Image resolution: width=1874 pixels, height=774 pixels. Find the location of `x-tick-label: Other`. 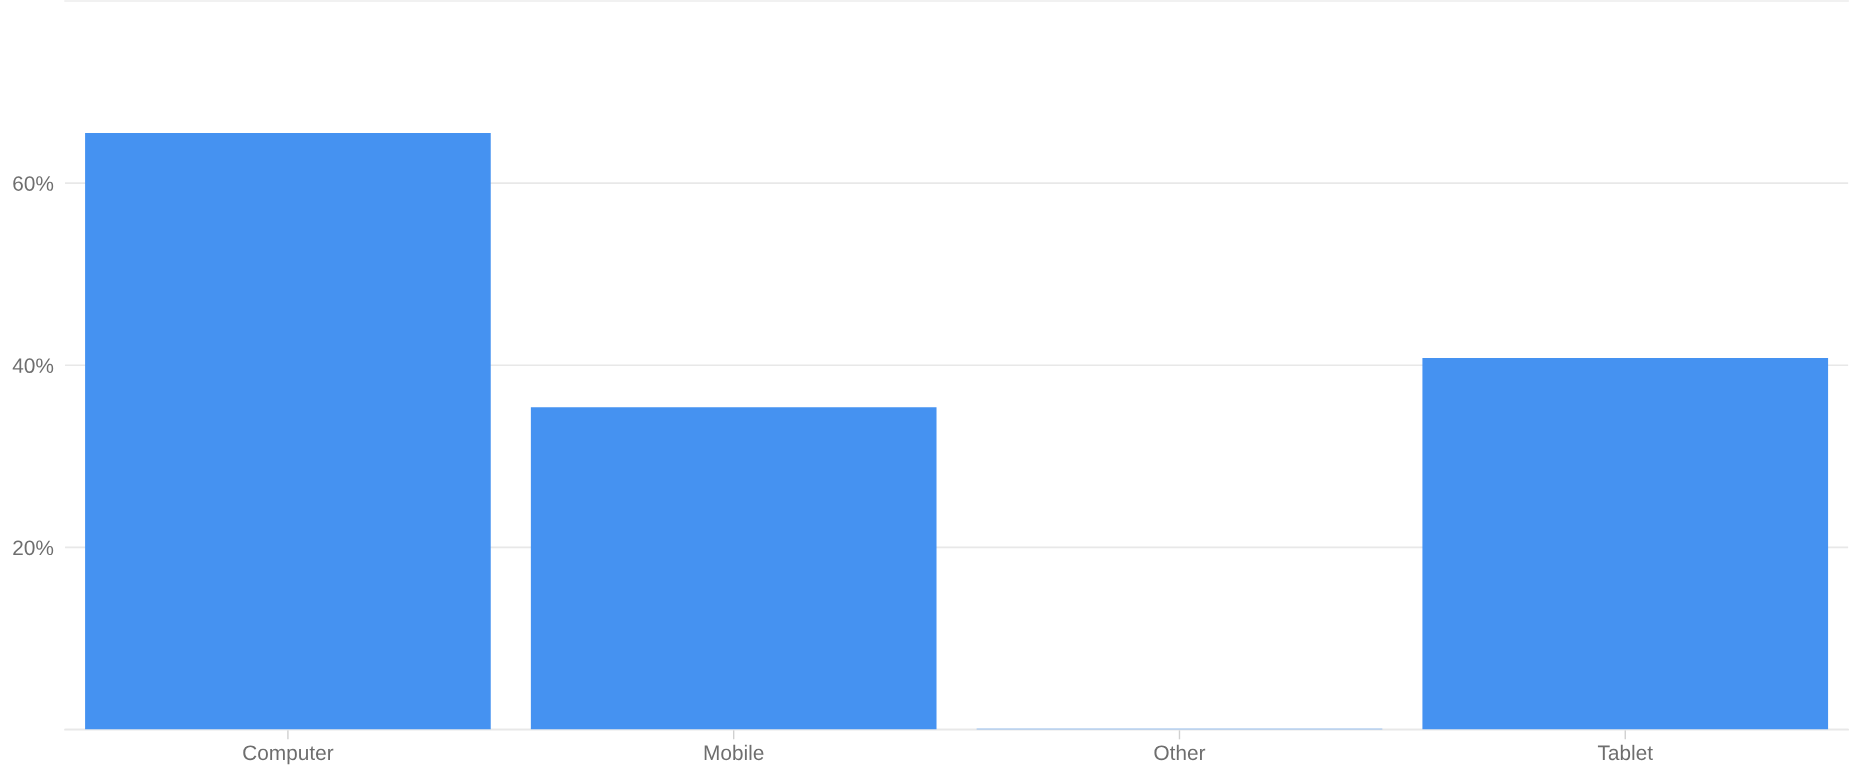

x-tick-label: Other is located at coordinates (1180, 752).